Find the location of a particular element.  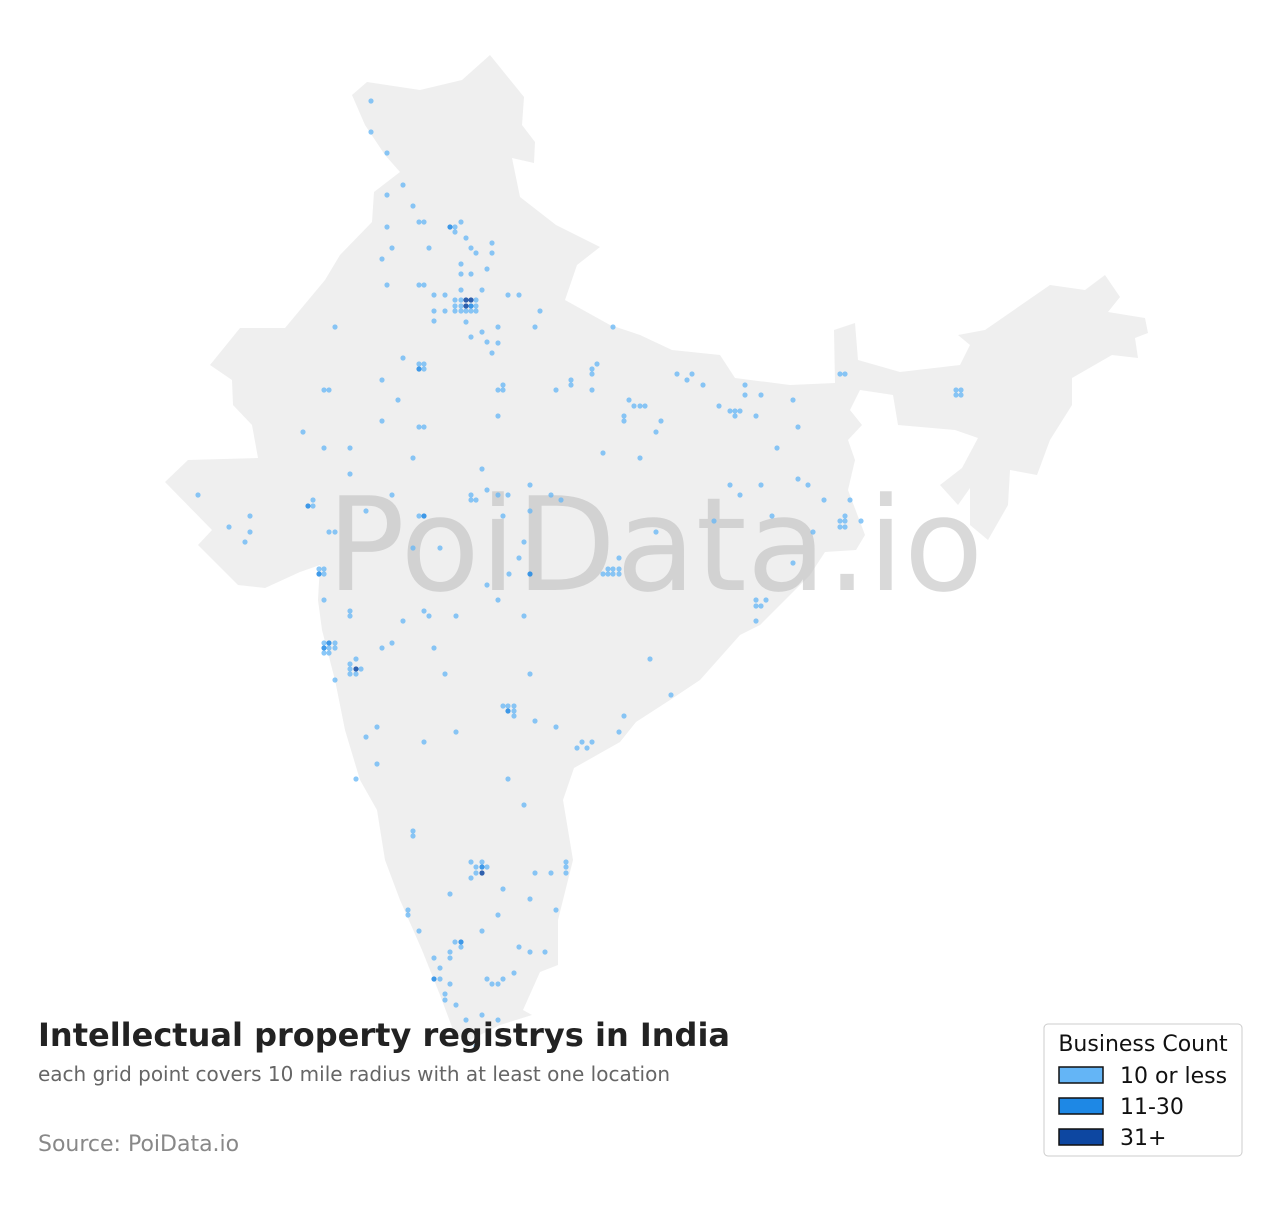

legend: 10 or less 11-30 31+ is located at coordinates (1142, 1107).